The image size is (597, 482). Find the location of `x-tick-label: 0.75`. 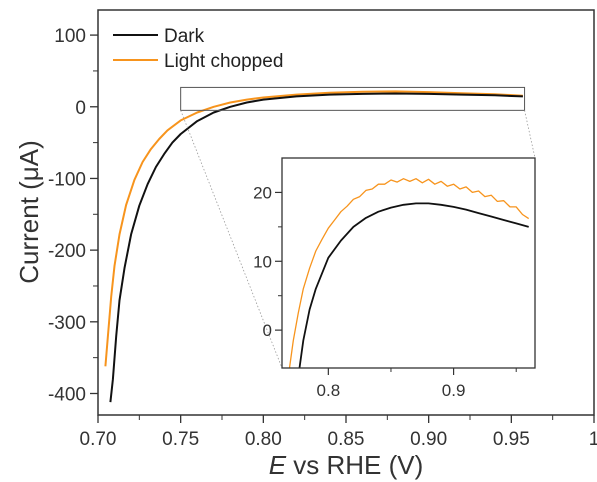

x-tick-label: 0.75 is located at coordinates (180, 439).